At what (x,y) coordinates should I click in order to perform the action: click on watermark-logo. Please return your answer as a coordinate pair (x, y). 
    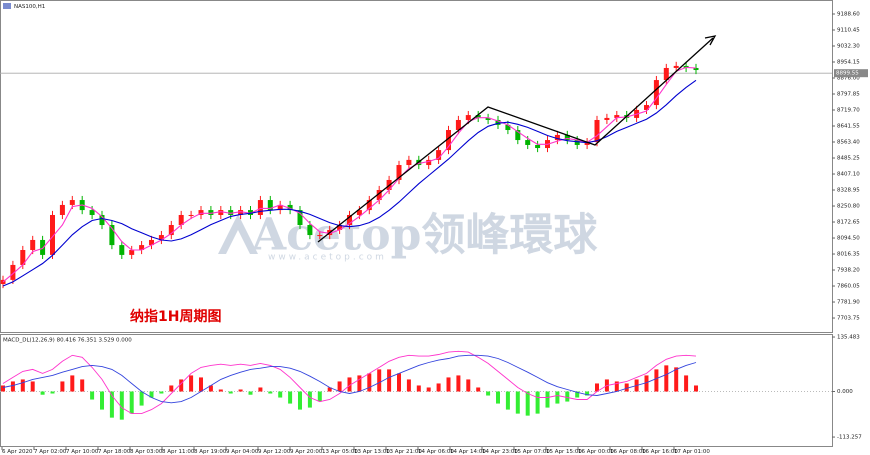
    Looking at the image, I should click on (238, 234).